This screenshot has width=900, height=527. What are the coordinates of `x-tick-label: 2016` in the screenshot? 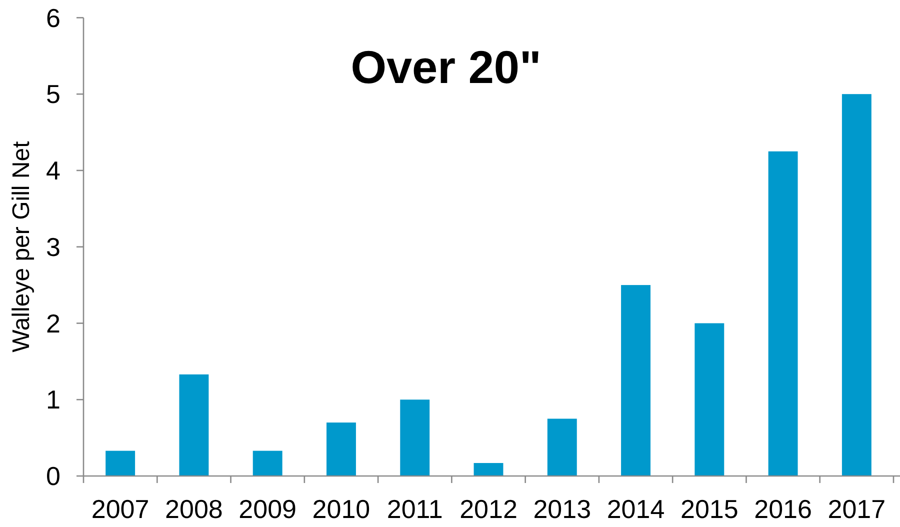 It's located at (783, 509).